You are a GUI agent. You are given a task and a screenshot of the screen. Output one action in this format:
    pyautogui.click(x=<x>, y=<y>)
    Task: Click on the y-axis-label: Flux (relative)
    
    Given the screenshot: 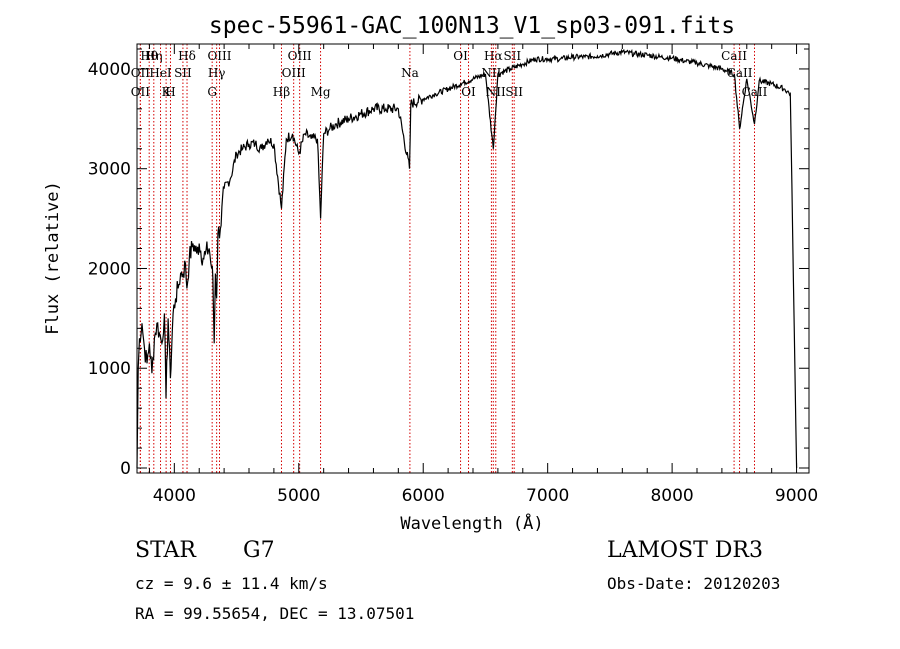 What is the action you would take?
    pyautogui.click(x=53, y=258)
    